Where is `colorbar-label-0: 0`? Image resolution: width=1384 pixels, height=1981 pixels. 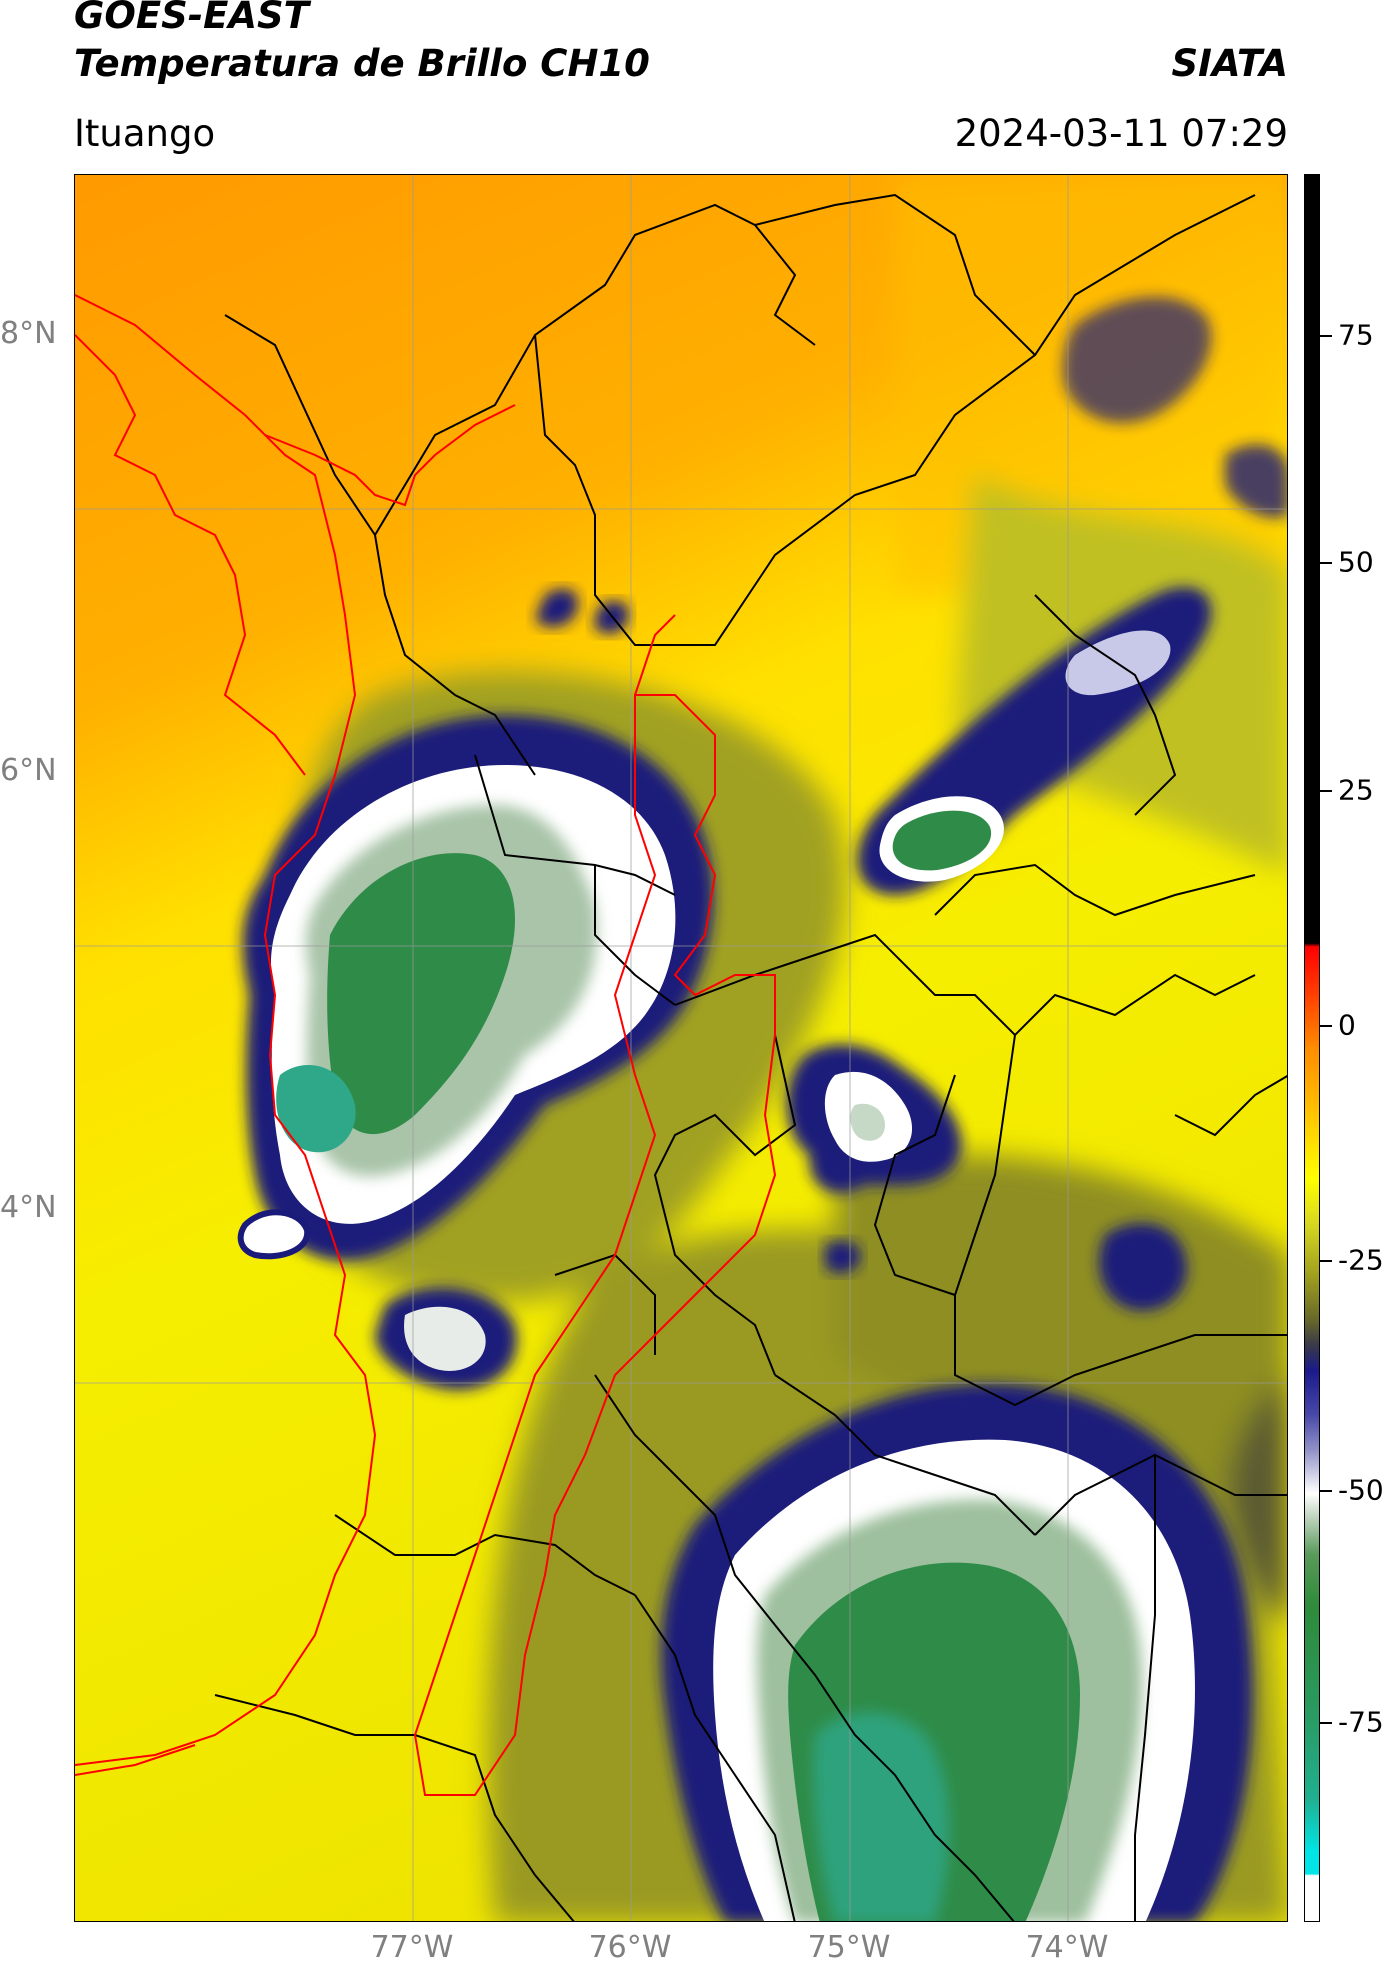
colorbar-label-0: 0 is located at coordinates (1347, 1025).